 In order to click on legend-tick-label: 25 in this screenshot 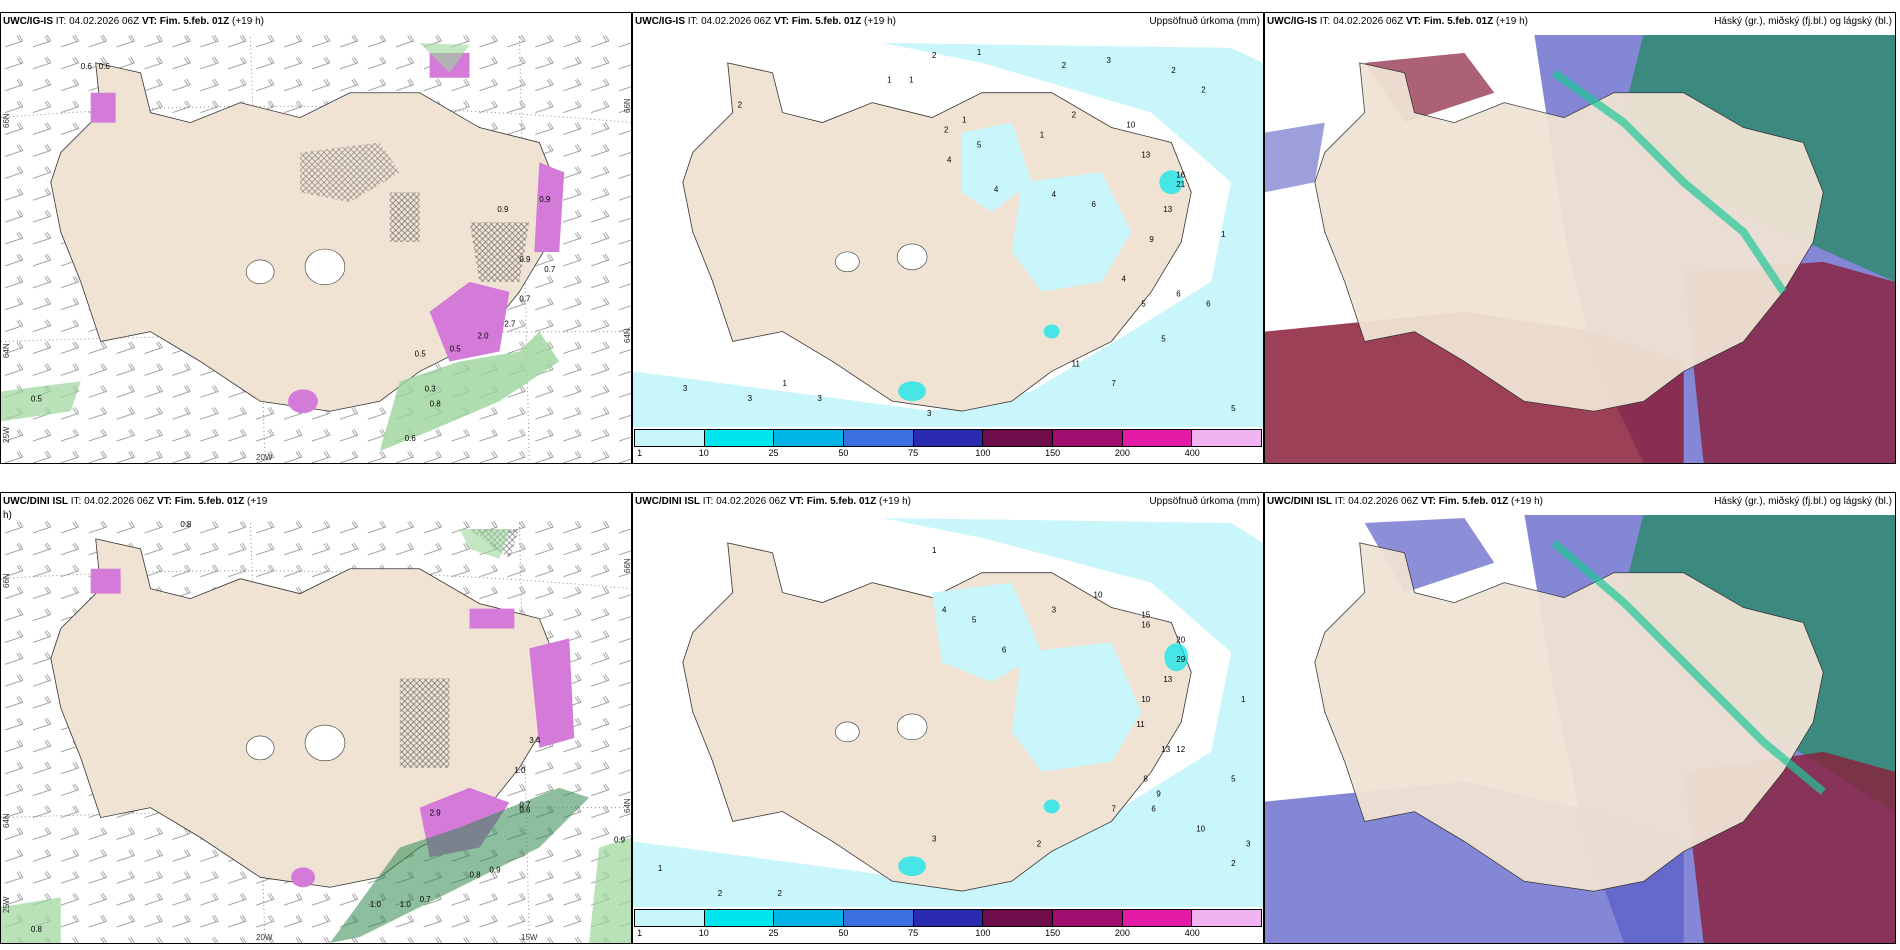, I will do `click(773, 453)`.